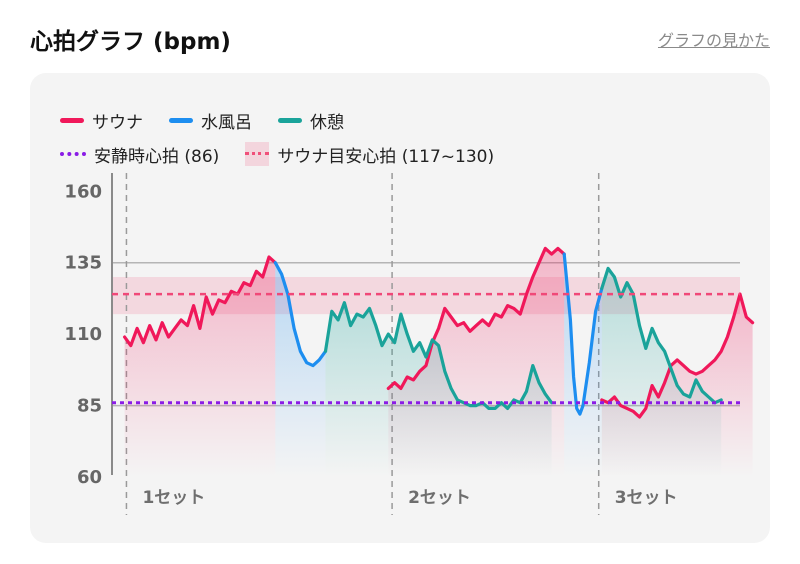  Describe the element at coordinates (439, 498) in the screenshot. I see `set-label: 2セット` at that location.